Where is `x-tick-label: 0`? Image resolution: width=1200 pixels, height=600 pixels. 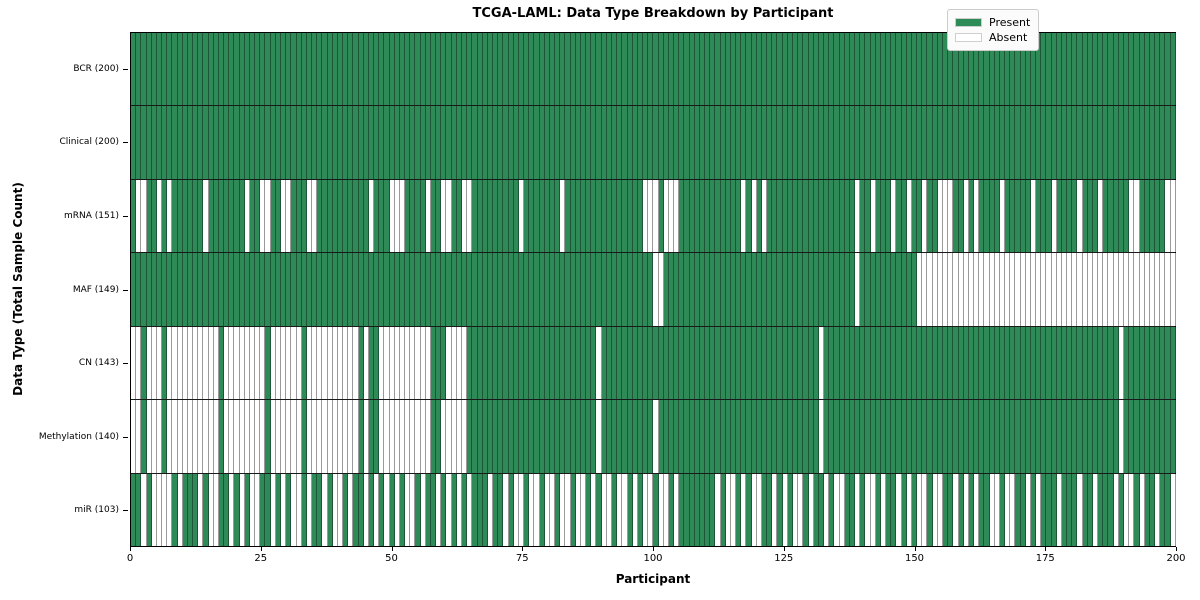
x-tick-label: 0 is located at coordinates (130, 558).